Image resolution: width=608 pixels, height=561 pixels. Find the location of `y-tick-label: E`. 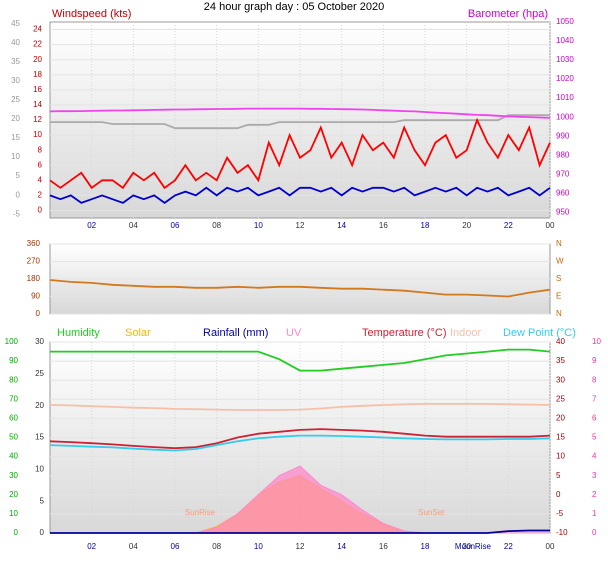

y-tick-label: E is located at coordinates (558, 296).